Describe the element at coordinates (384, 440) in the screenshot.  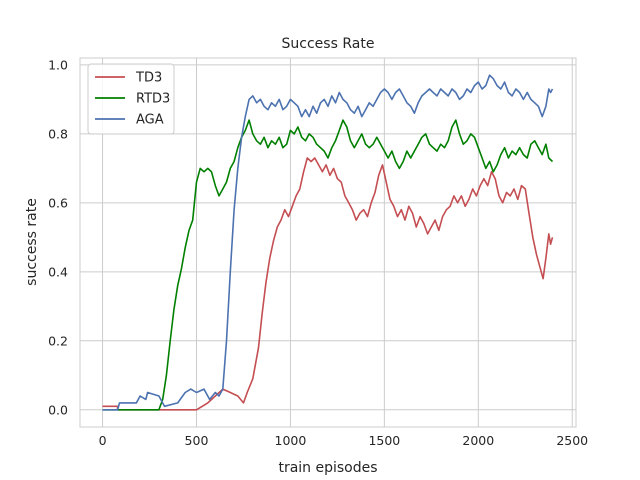
I see `x-tick-label: 1500` at that location.